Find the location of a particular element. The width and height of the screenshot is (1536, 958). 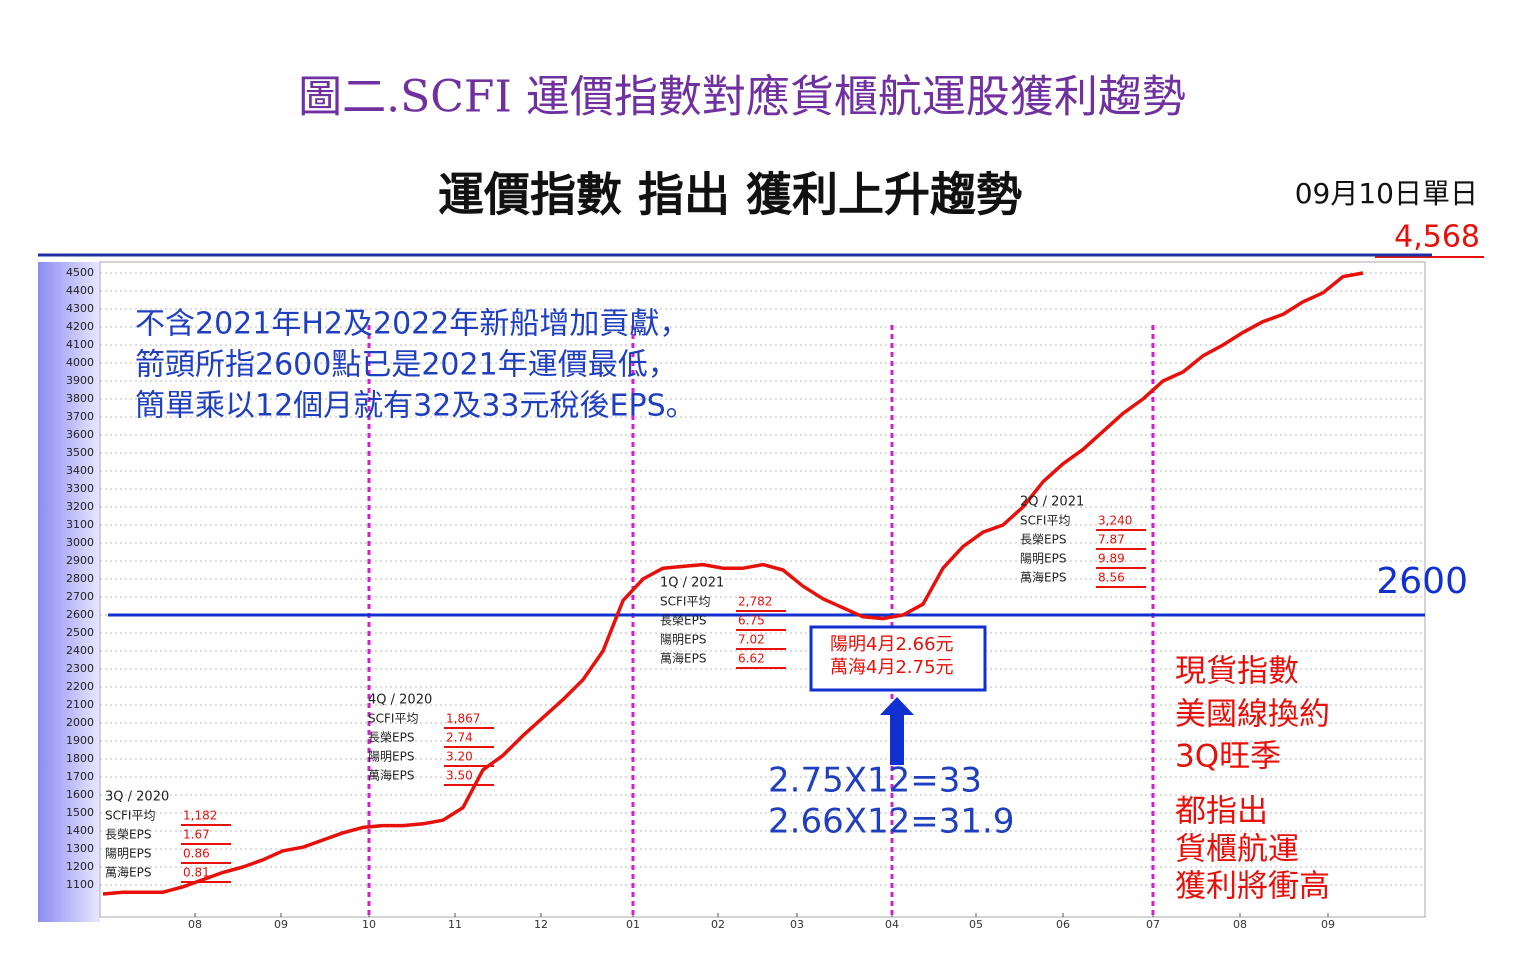

y-tick-label: 1100 is located at coordinates (80, 884).